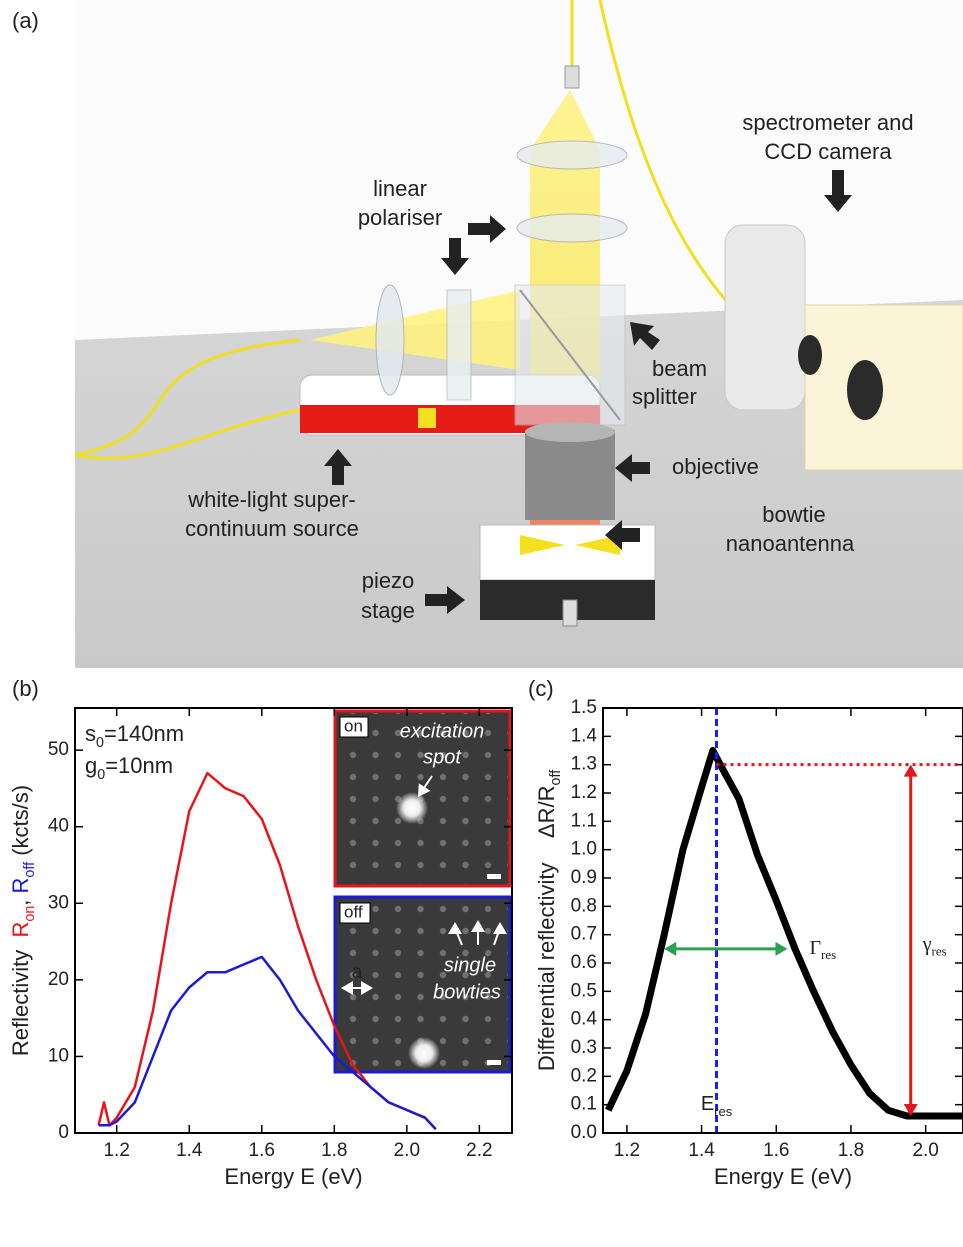 The image size is (963, 1247). I want to click on y-tick-label: 30, so click(58, 902).